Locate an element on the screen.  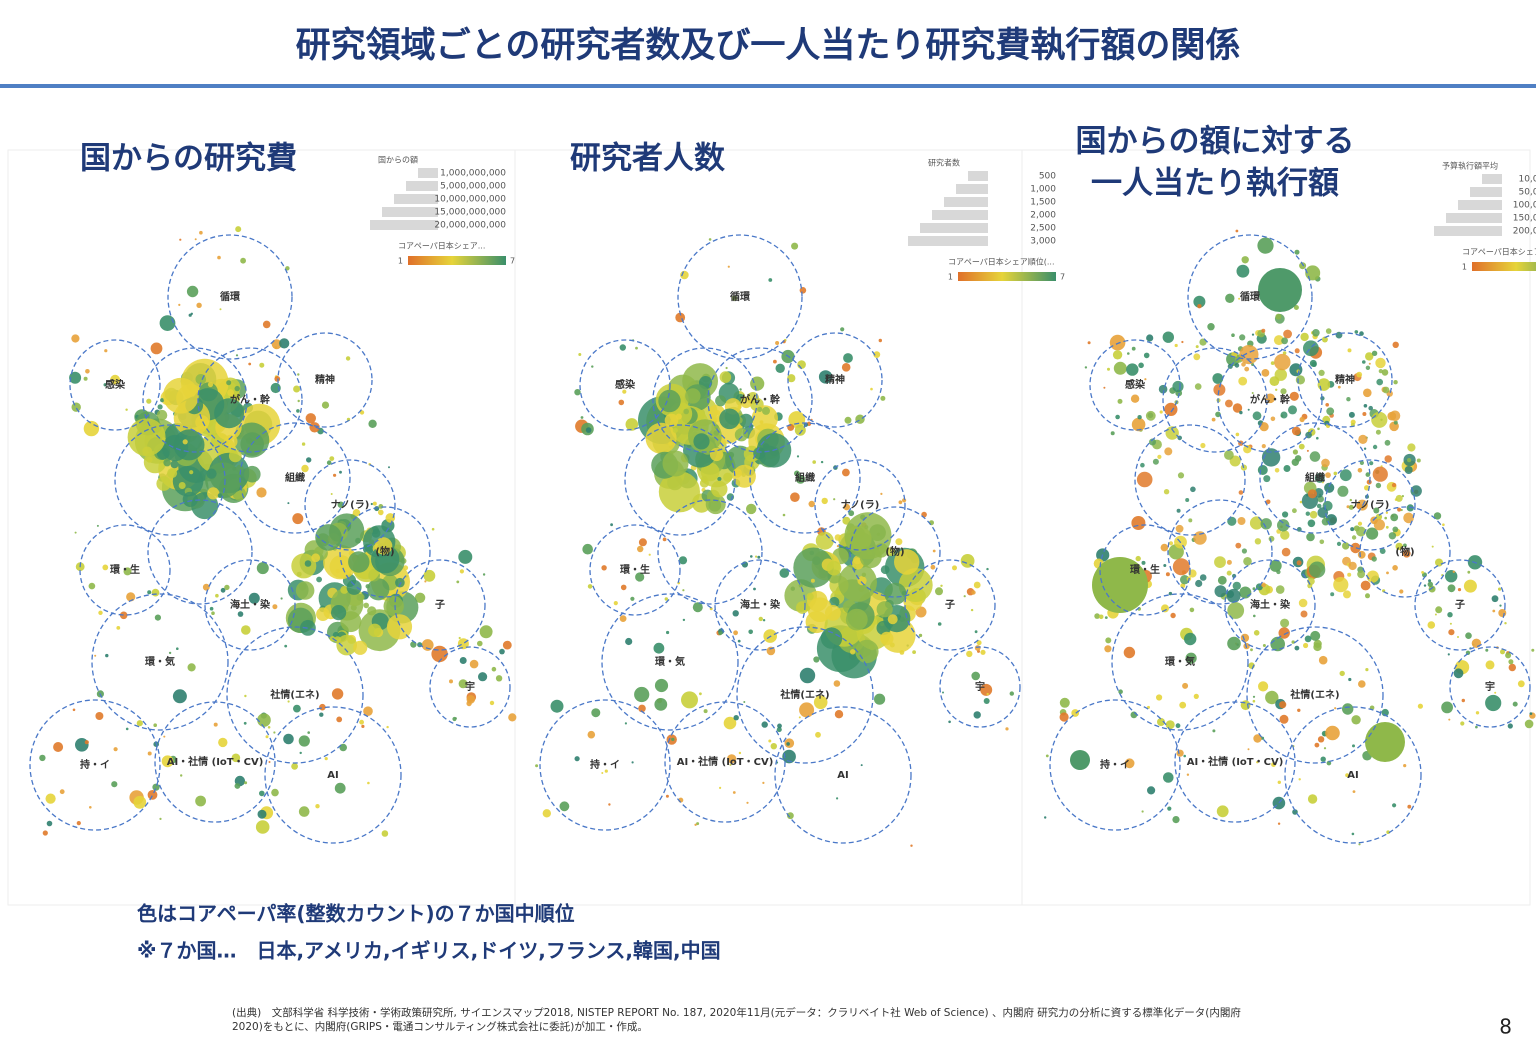
legend-color-bar is located at coordinates (1504, 266).